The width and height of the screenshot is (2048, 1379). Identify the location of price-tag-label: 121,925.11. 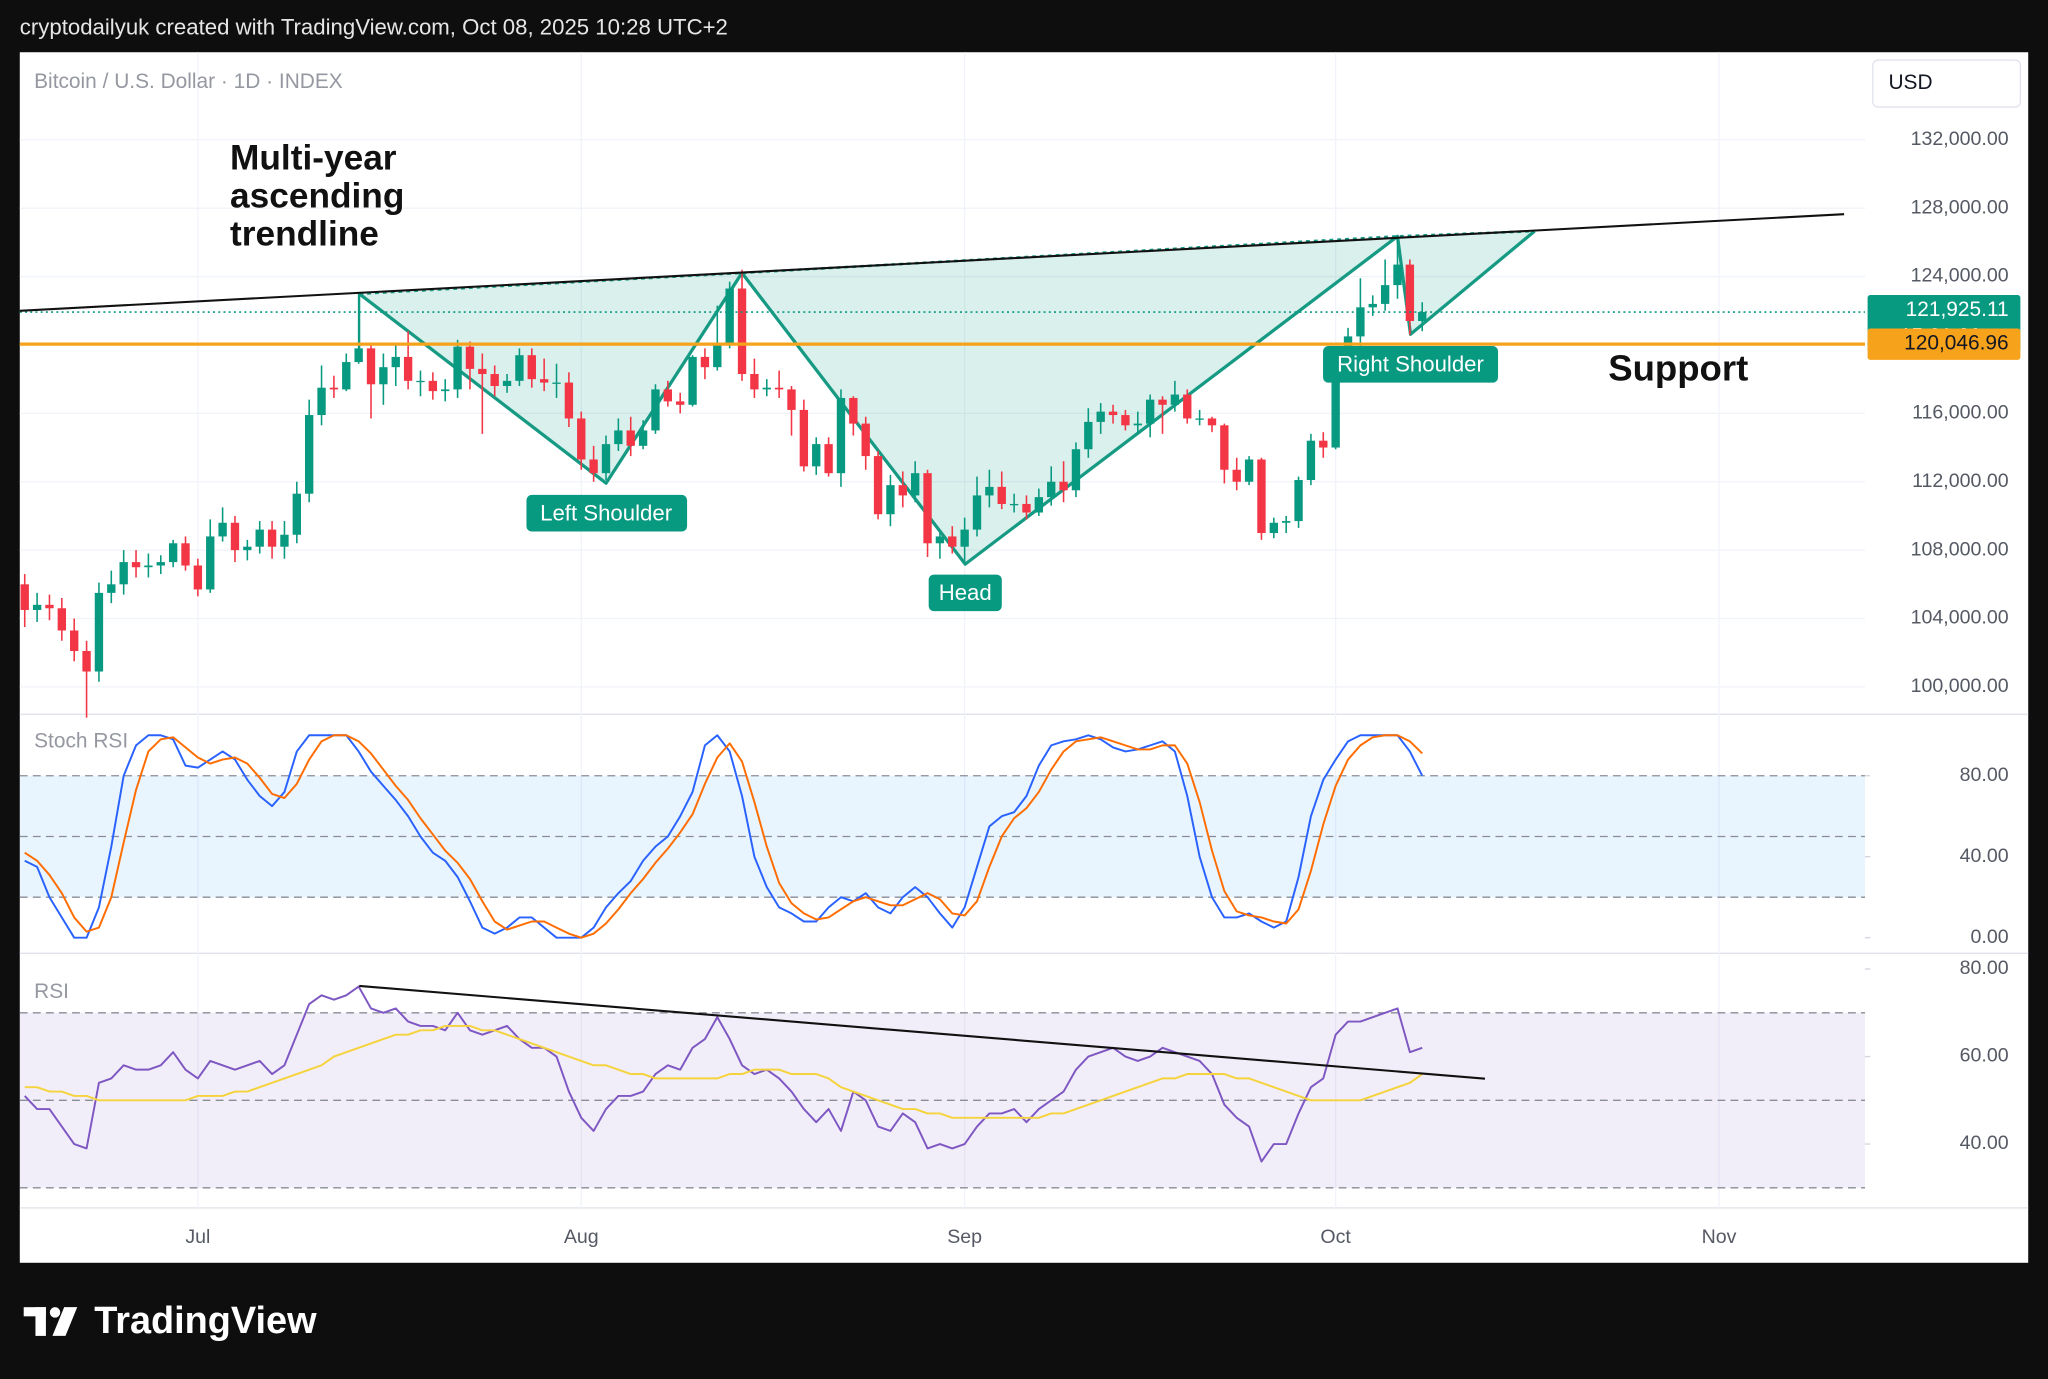
(1957, 309).